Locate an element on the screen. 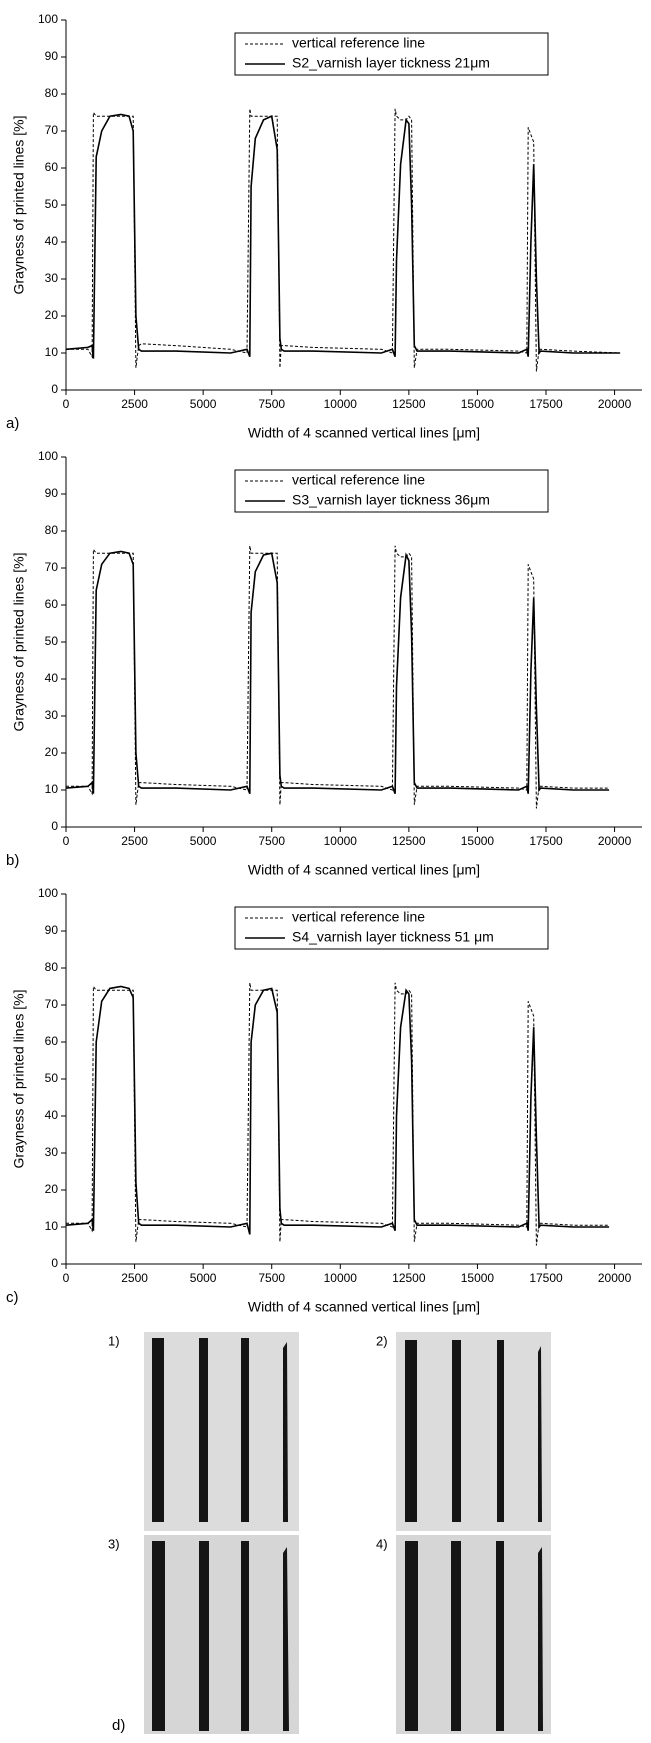 This screenshot has height=1743, width=651. panel-label: a) is located at coordinates (12, 423).